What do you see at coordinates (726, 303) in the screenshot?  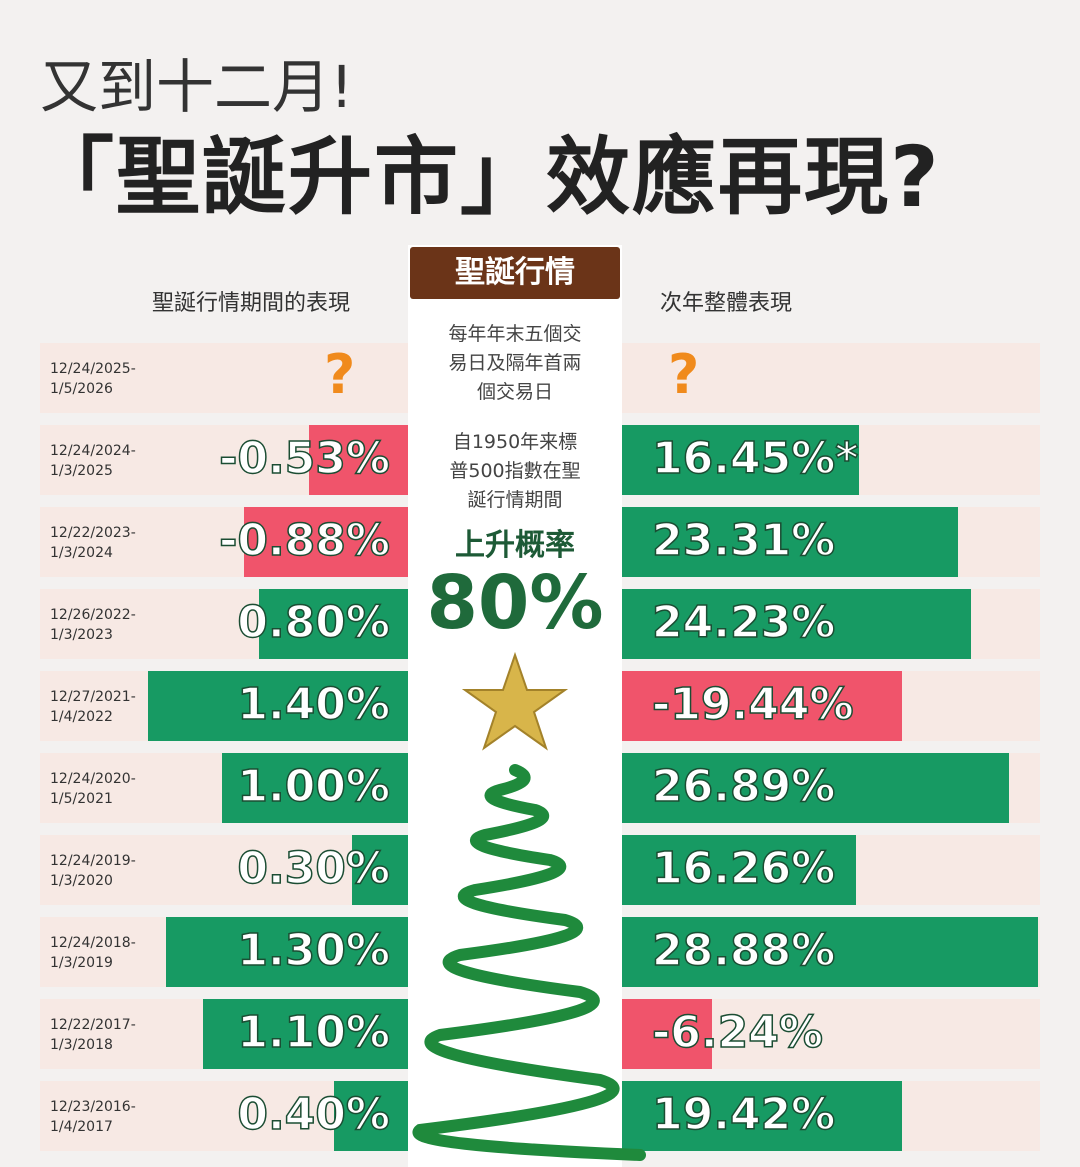 I see `legend-right: 次年整體表現` at bounding box center [726, 303].